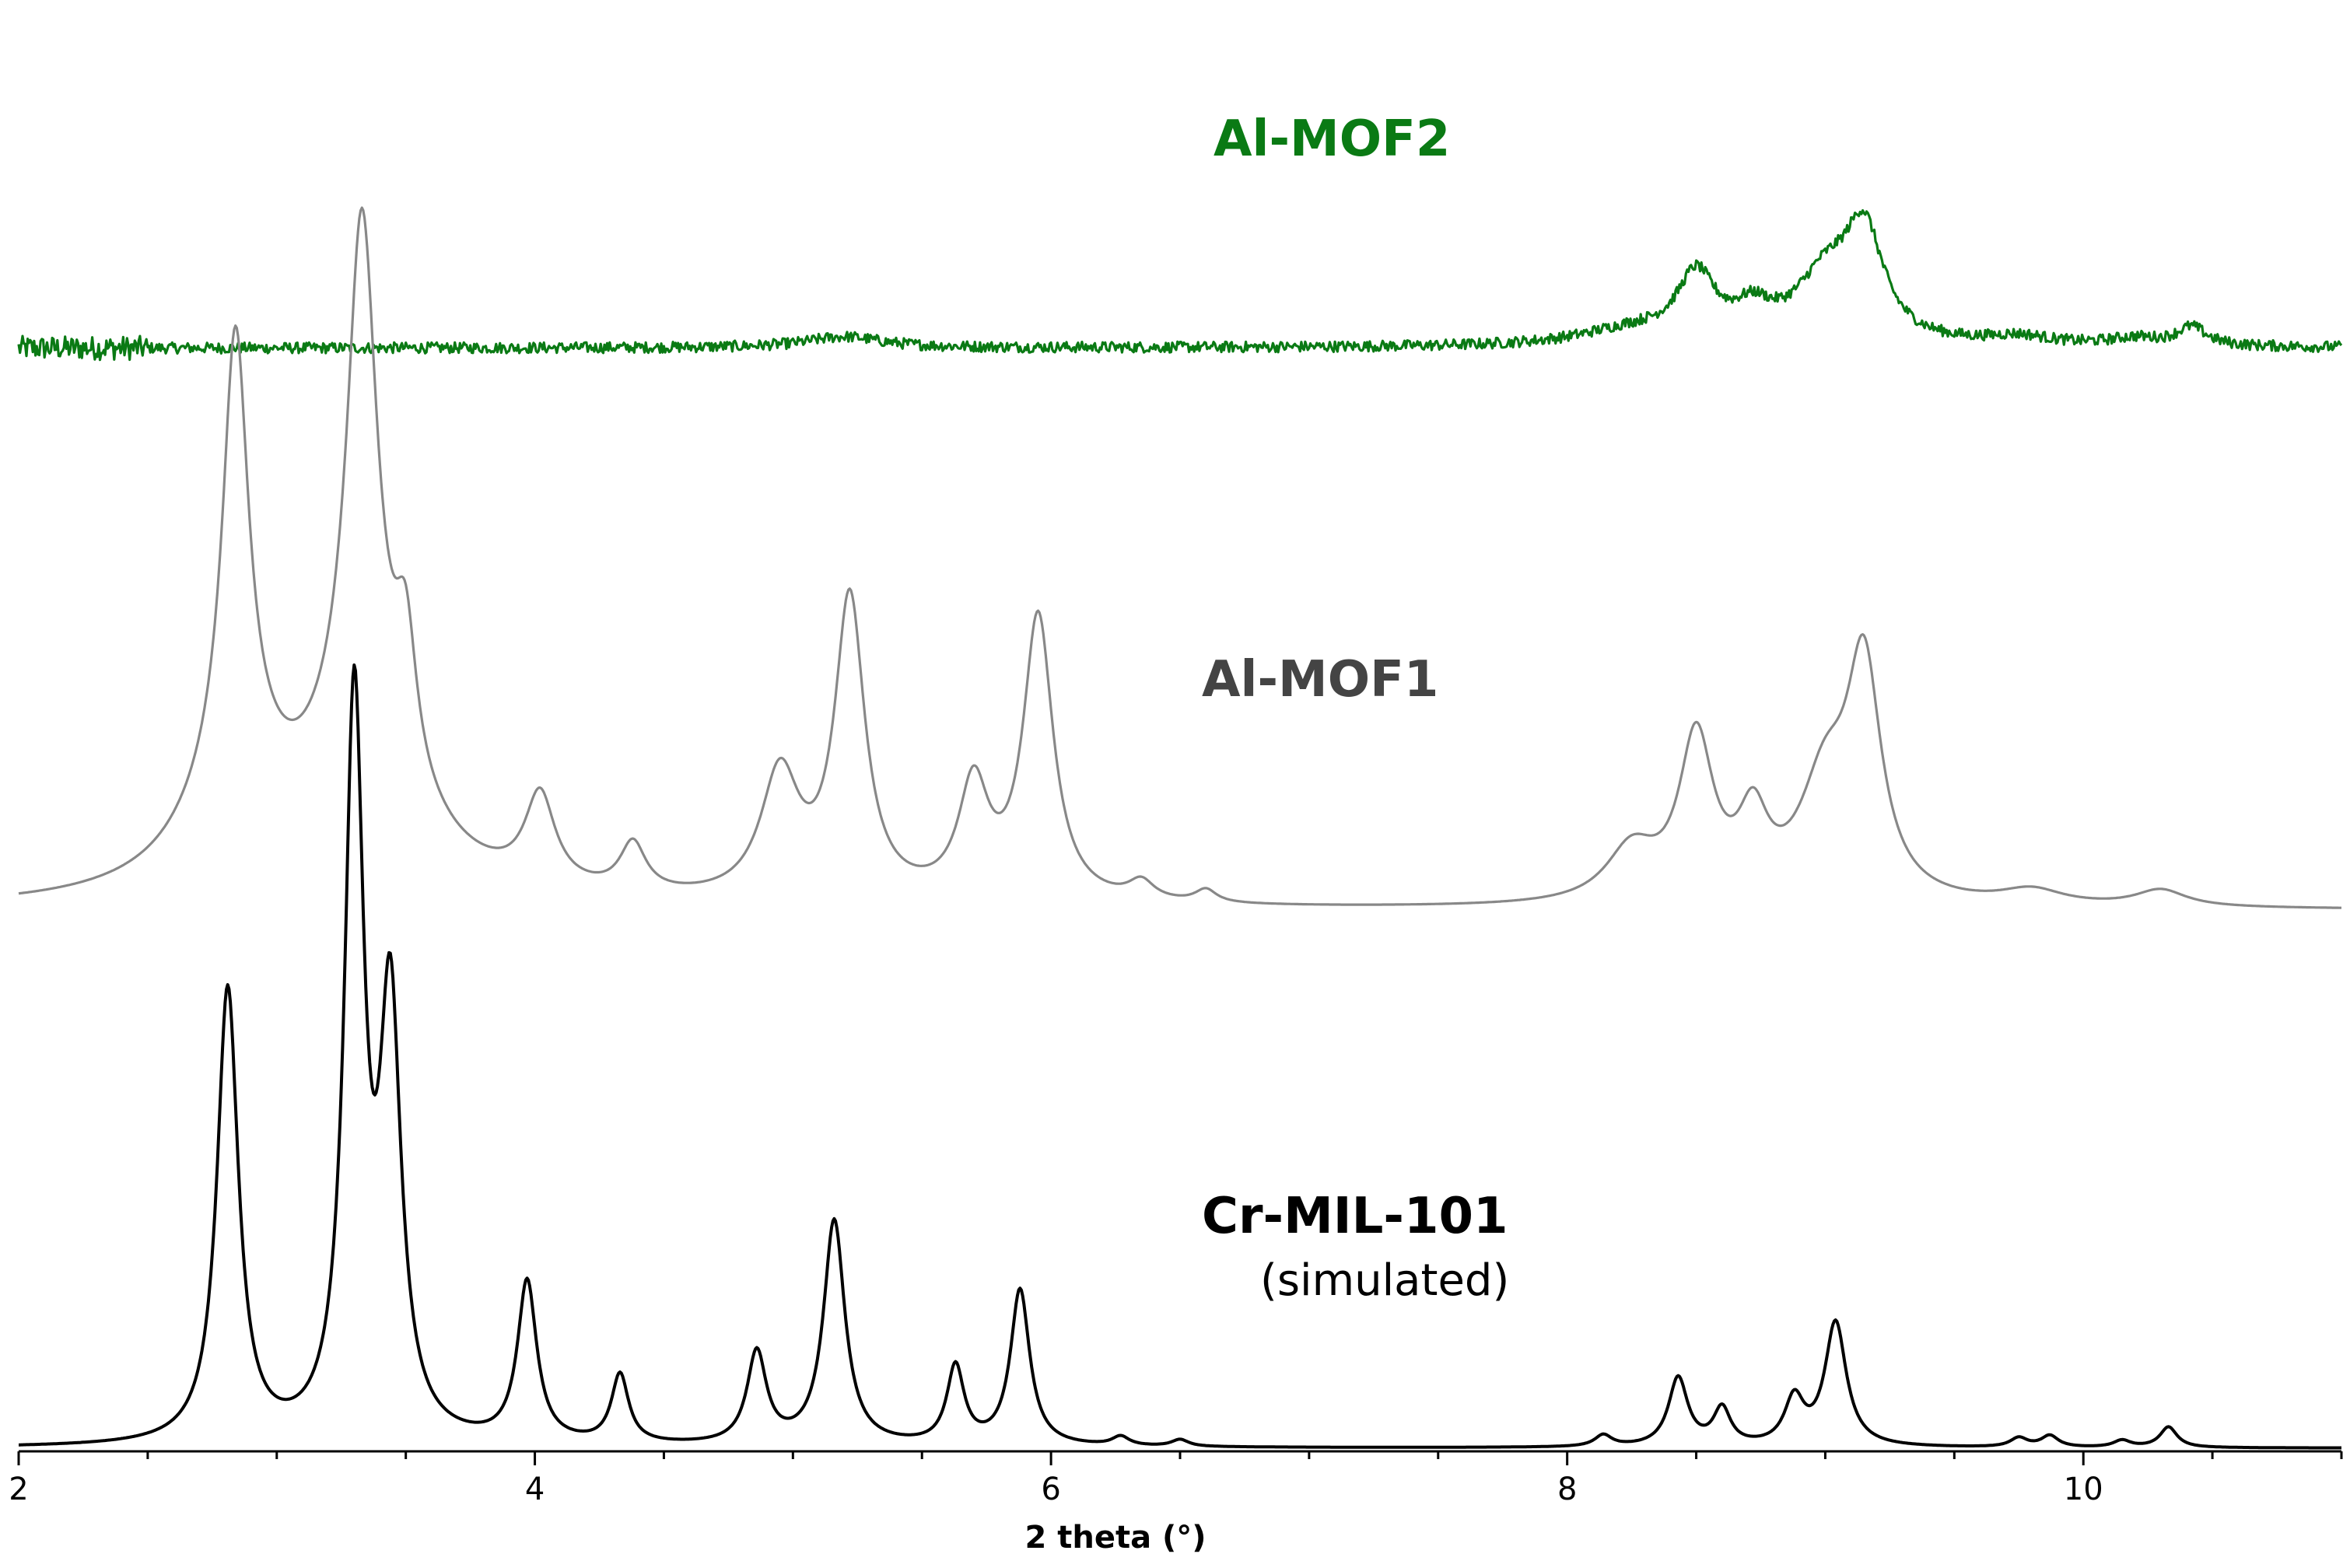 This screenshot has width=2350, height=1568. I want to click on series-label-al-mof2: Al-MOF2, so click(1332, 139).